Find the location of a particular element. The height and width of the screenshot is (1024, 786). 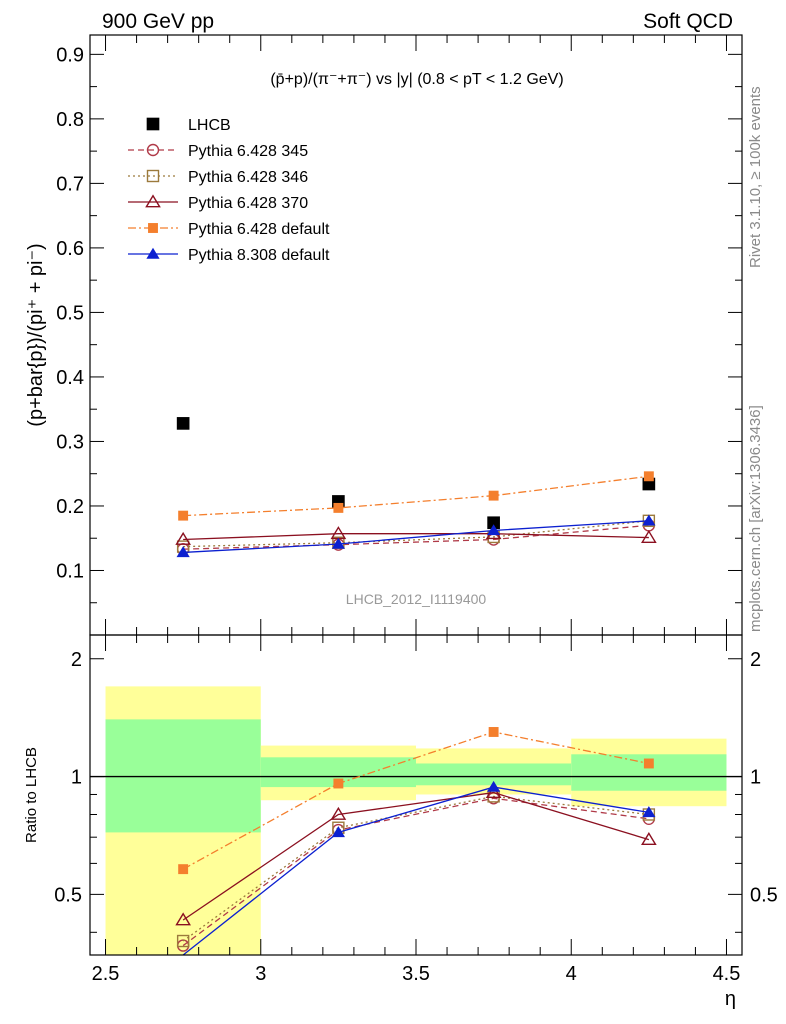

y-tick-label: 0.6 is located at coordinates (70, 249).